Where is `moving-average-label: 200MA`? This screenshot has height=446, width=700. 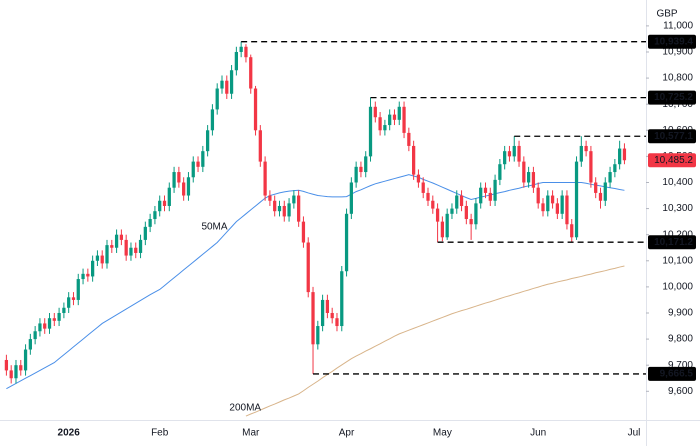 moving-average-label: 200MA is located at coordinates (245, 408).